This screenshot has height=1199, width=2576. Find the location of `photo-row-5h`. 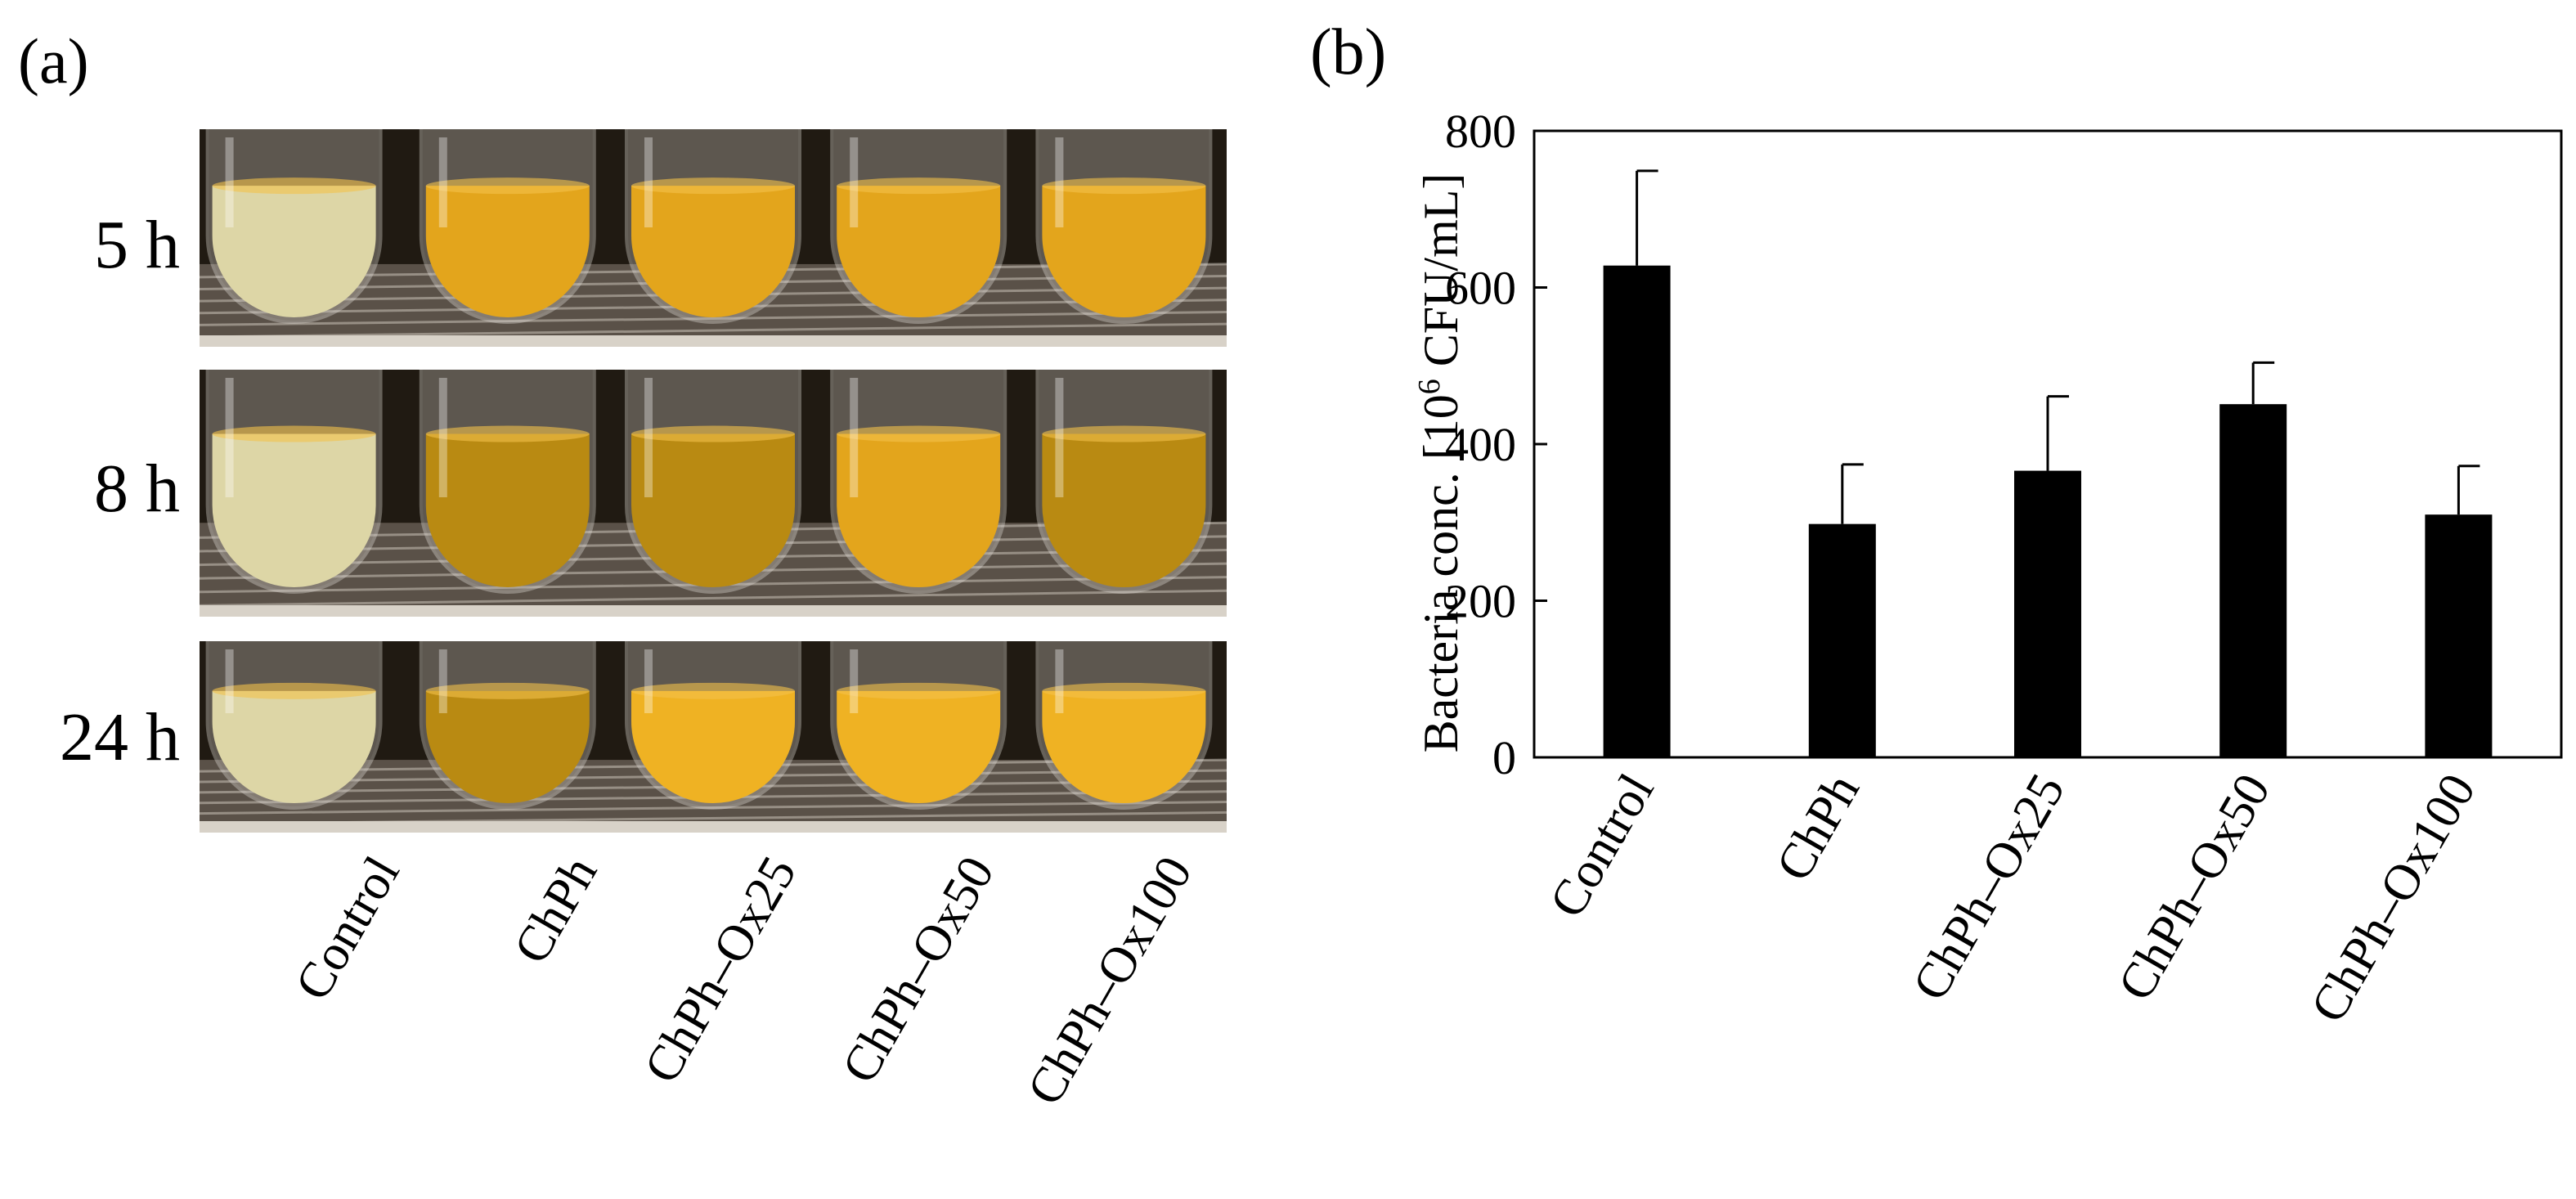

photo-row-5h is located at coordinates (713, 238).